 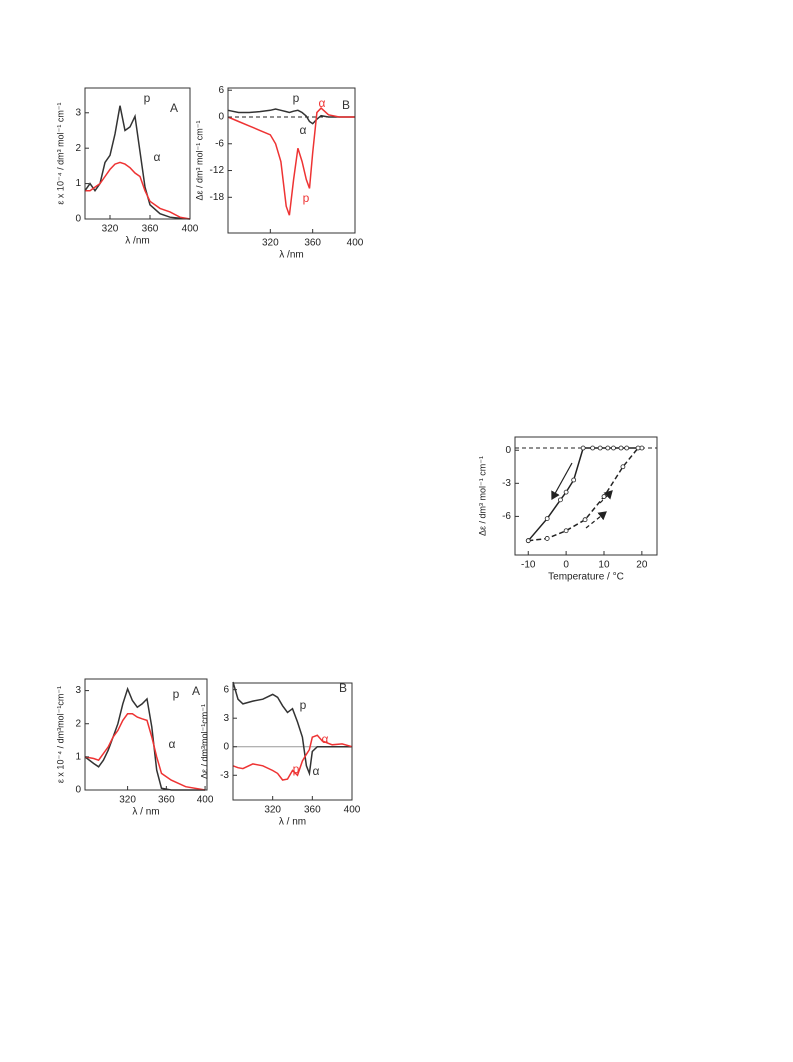 What do you see at coordinates (60, 734) in the screenshot?
I see `y-axis-label: ε x 10⁻⁴ / dm³mol⁻¹cm⁻¹` at bounding box center [60, 734].